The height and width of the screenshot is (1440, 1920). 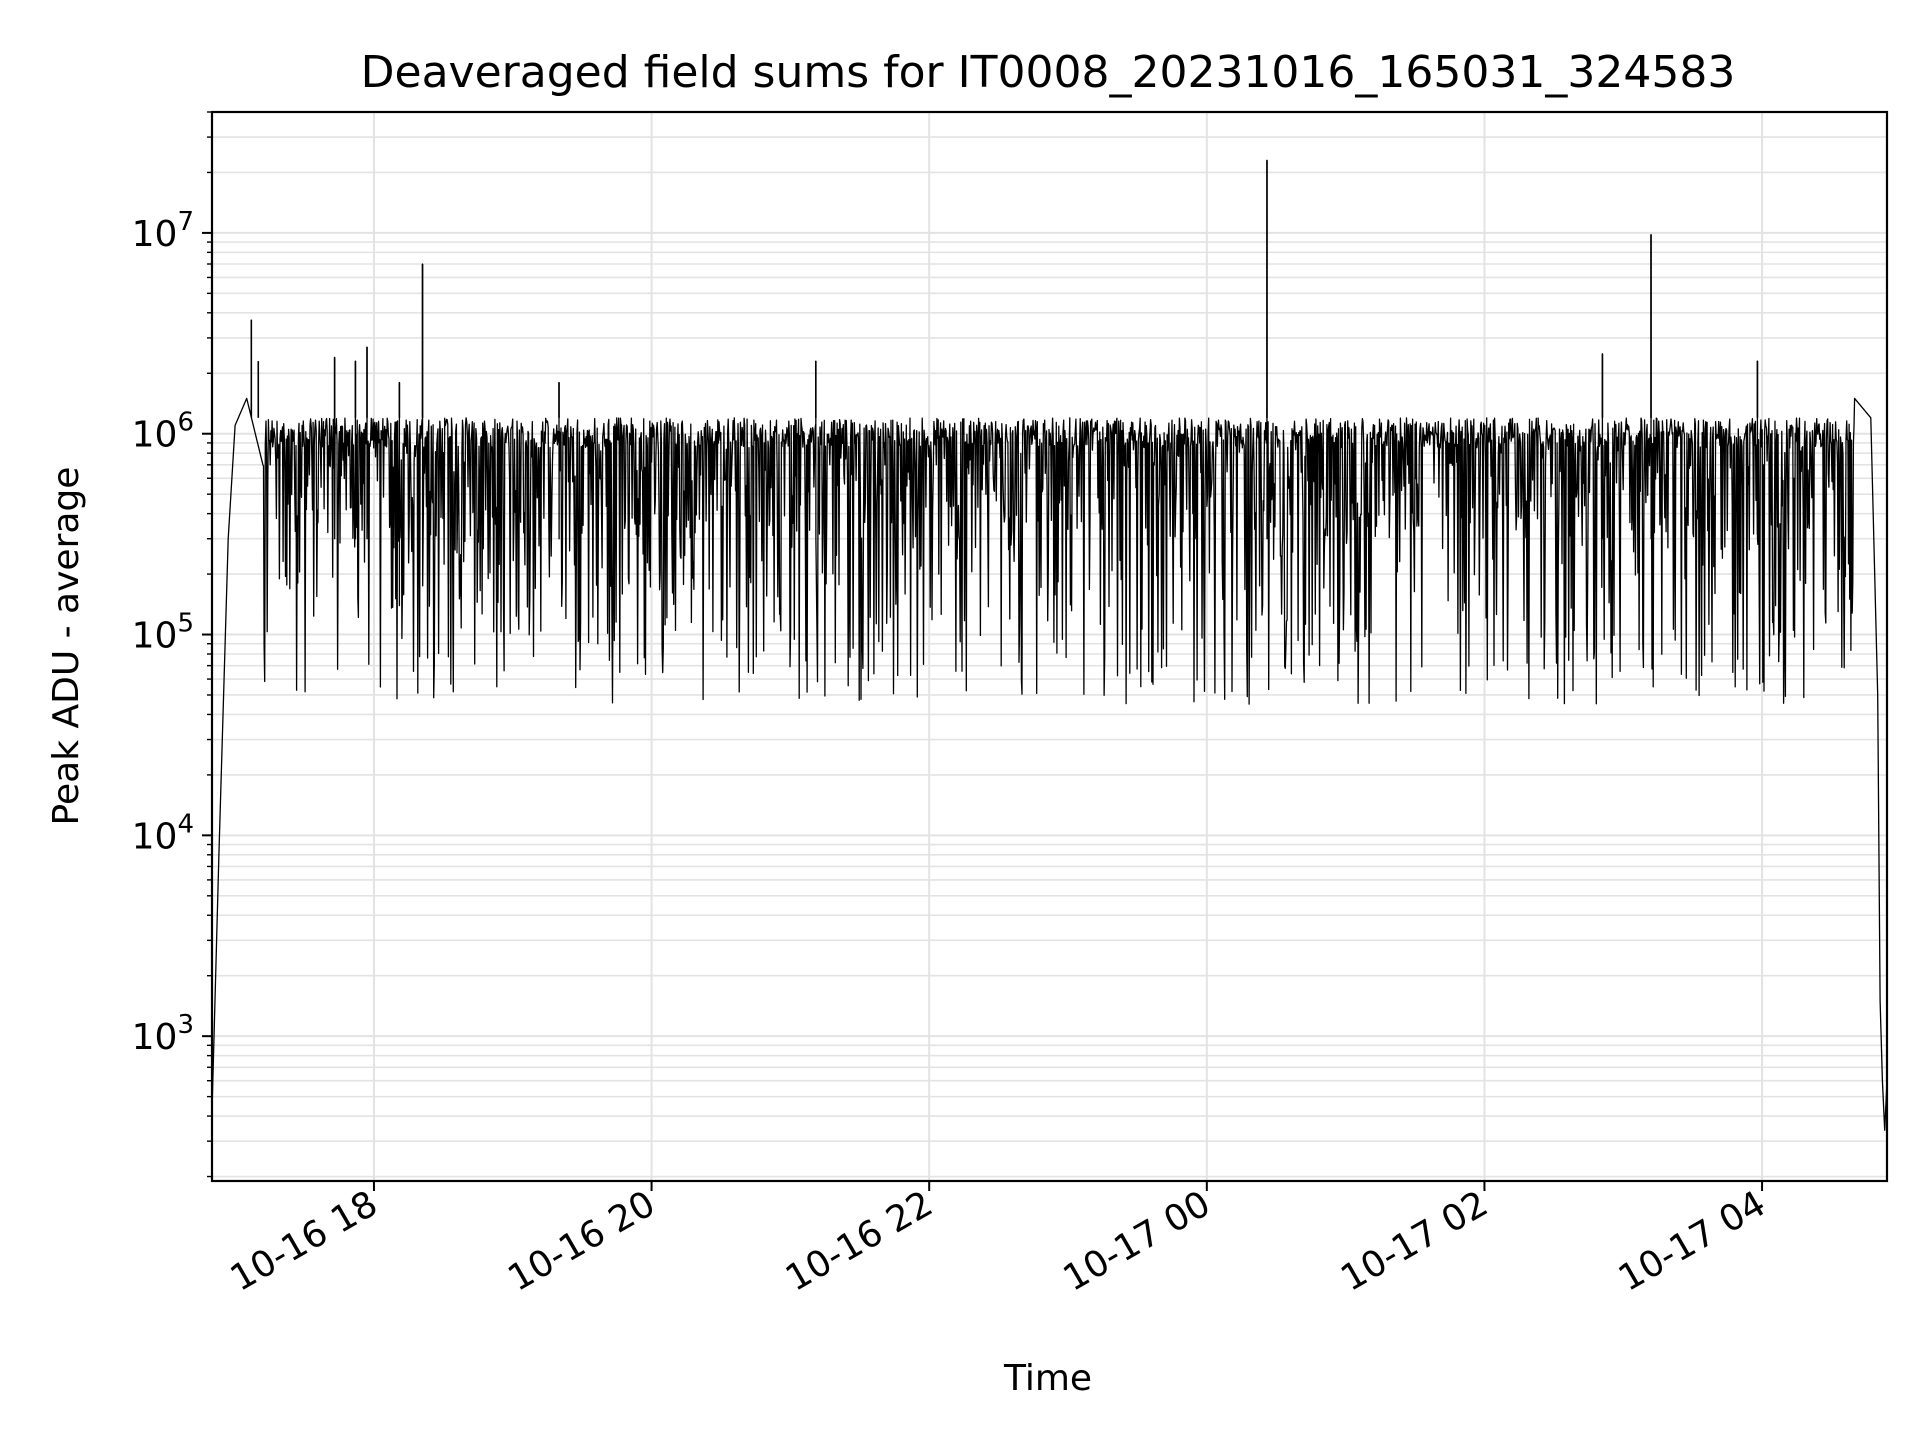 What do you see at coordinates (1692, 1241) in the screenshot?
I see `x-tick-label: 10-17 04` at bounding box center [1692, 1241].